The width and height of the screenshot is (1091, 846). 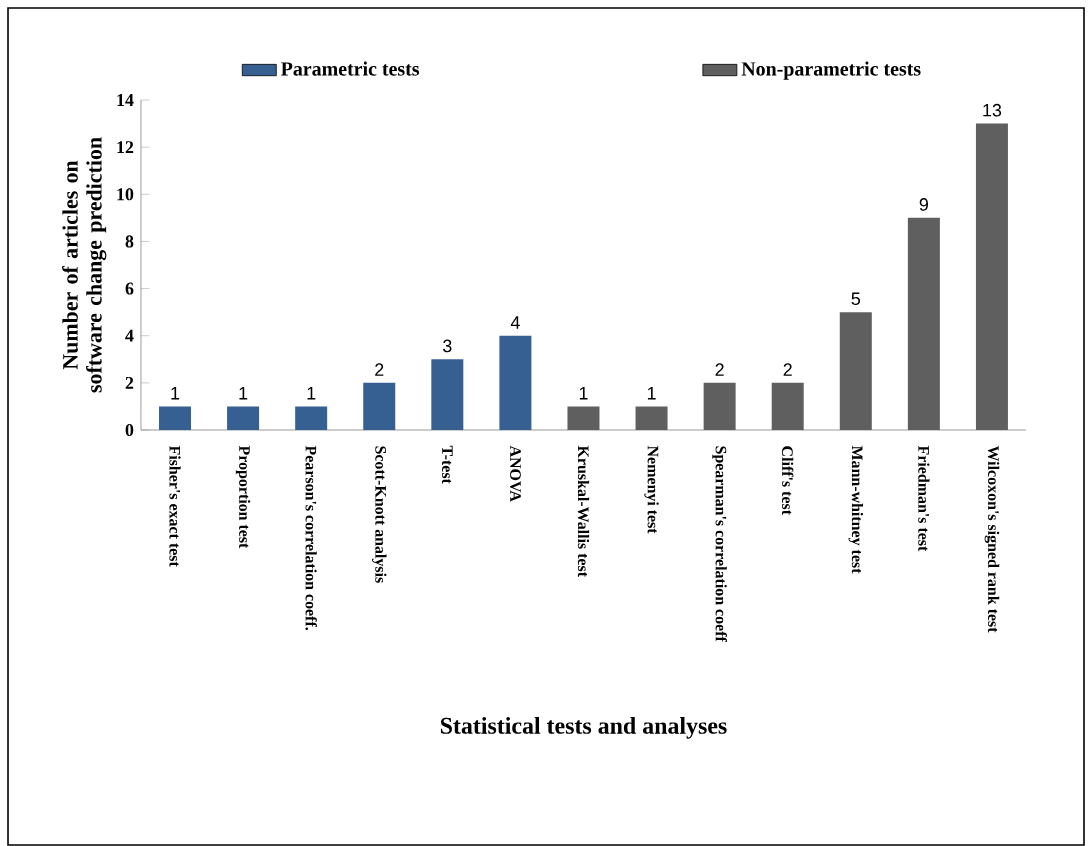 What do you see at coordinates (350, 68) in the screenshot?
I see `legend-label: Parametric tests` at bounding box center [350, 68].